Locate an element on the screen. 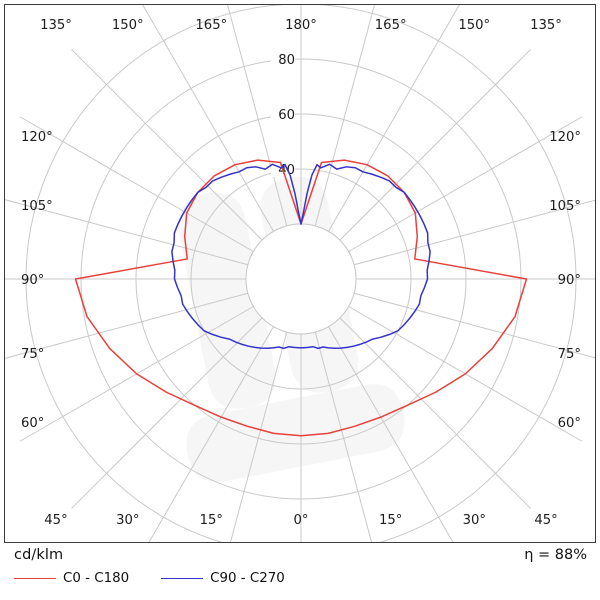 The image size is (600, 600). inner-ring-disc is located at coordinates (301, 279).